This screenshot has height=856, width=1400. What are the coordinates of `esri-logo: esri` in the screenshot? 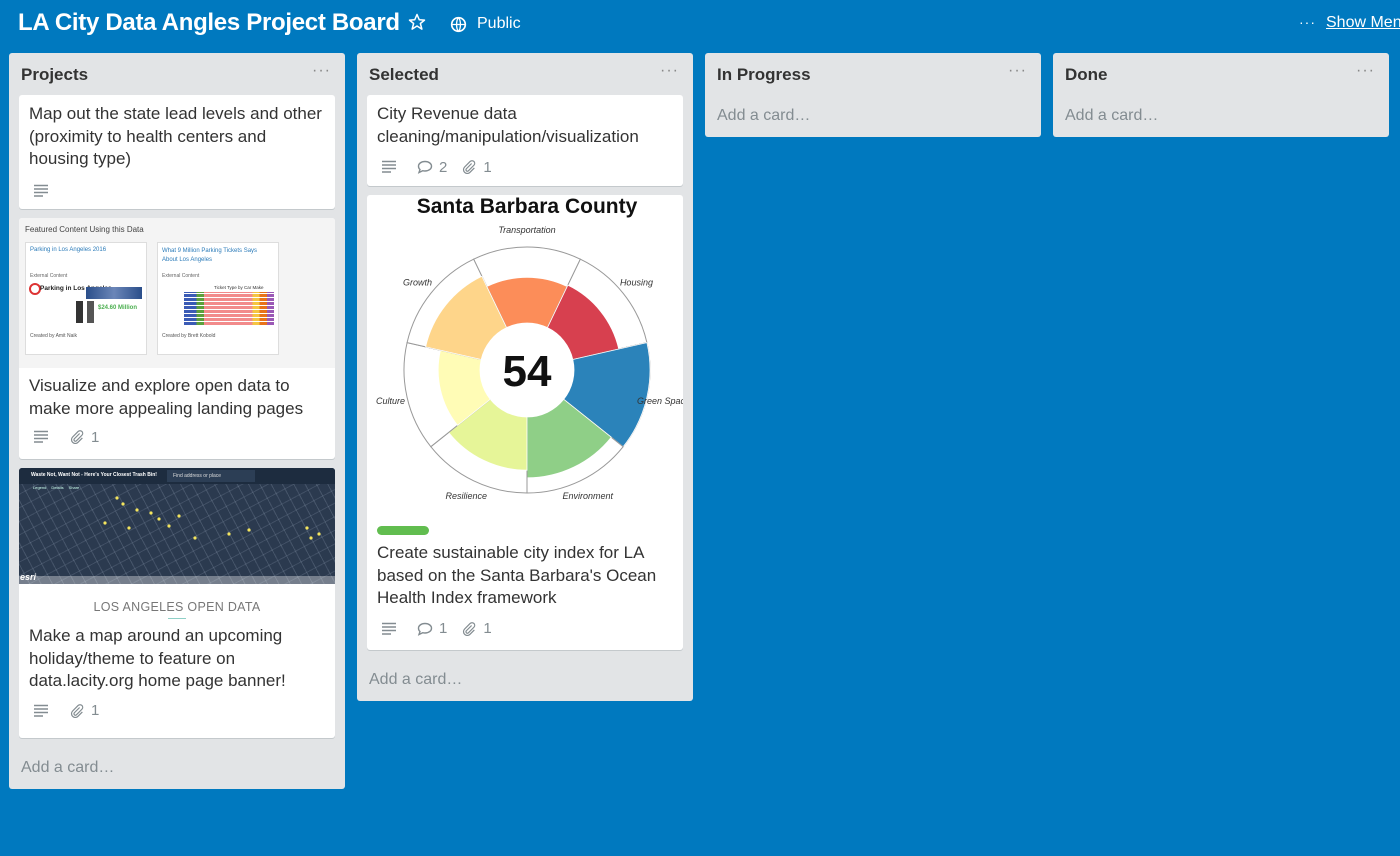 It's located at (28, 577).